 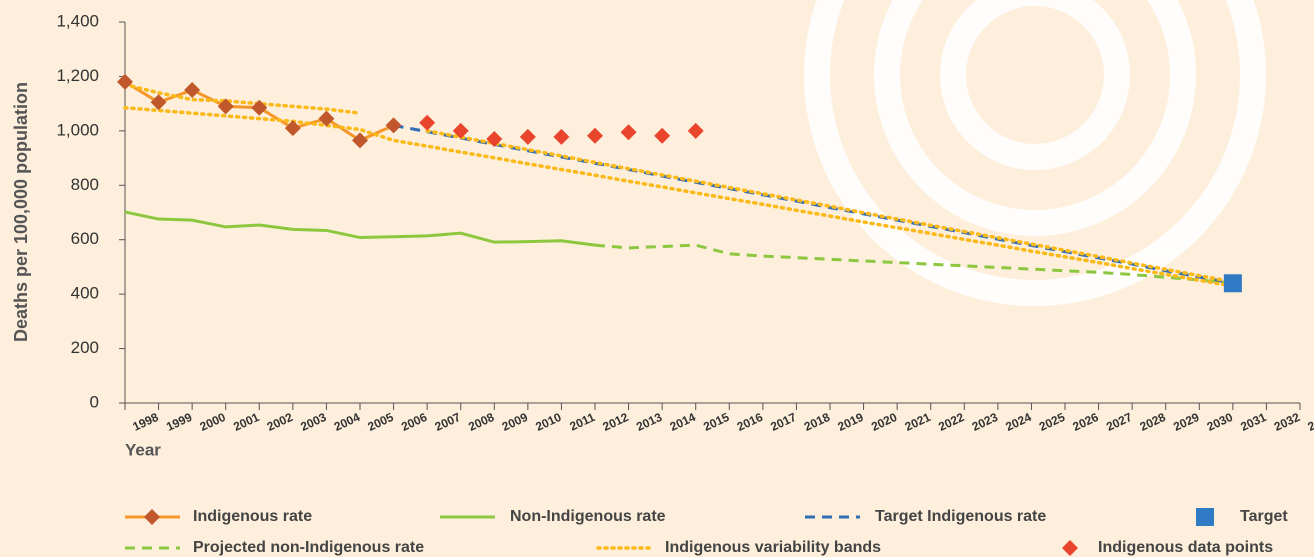 What do you see at coordinates (918, 422) in the screenshot?
I see `x-tick-label: 2021` at bounding box center [918, 422].